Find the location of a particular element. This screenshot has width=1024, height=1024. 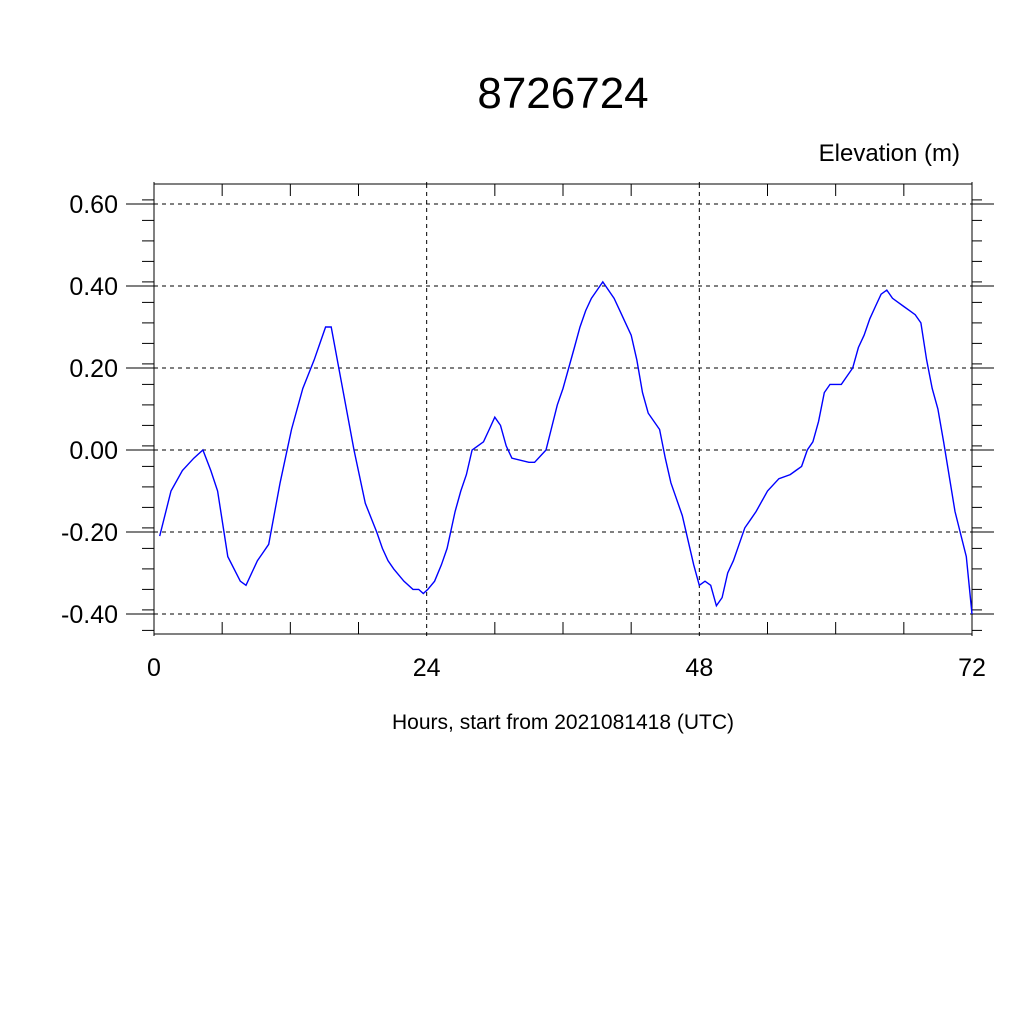

y-tick-label: 0.20 is located at coordinates (93, 369).